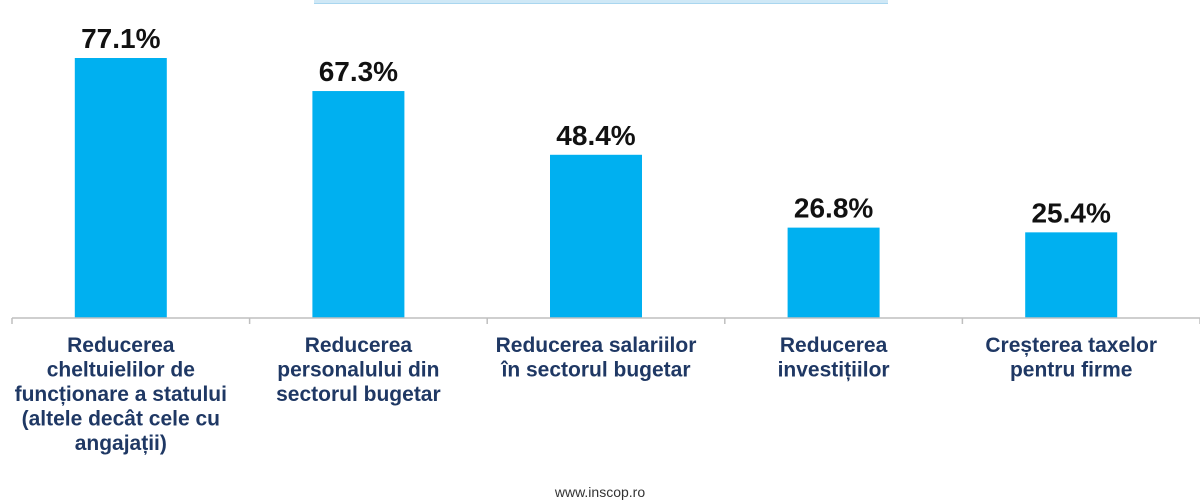  I want to click on bar-value-label: 77.1%, so click(120, 38).